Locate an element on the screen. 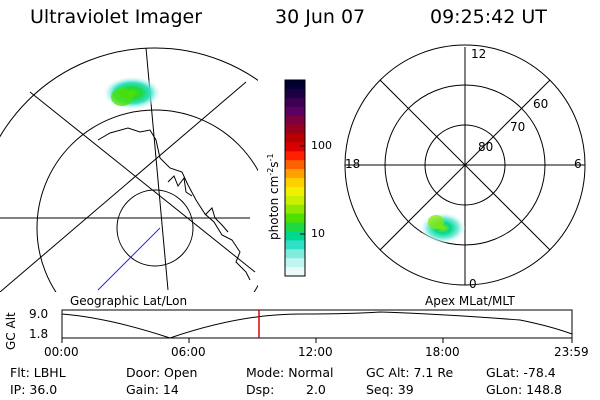  timeline-y-bottom: 1.8 is located at coordinates (39, 334).